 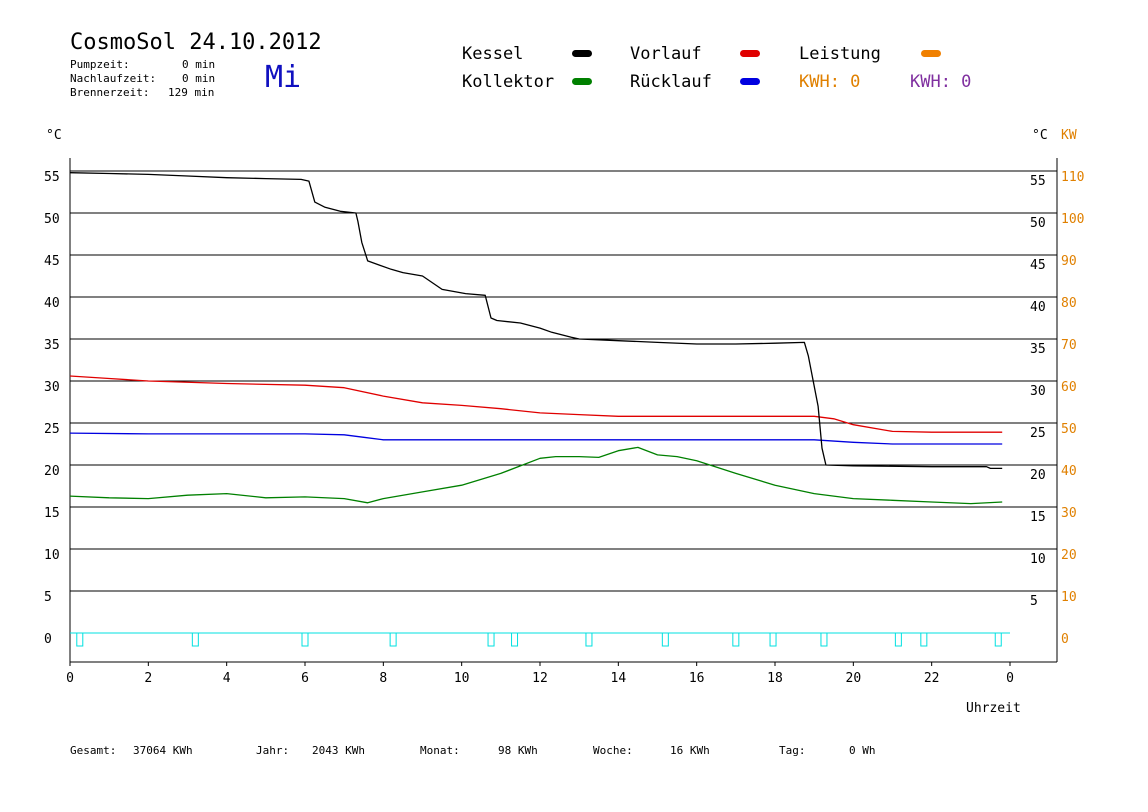 I want to click on legend-leistung-label: Leistung, so click(x=840, y=54).